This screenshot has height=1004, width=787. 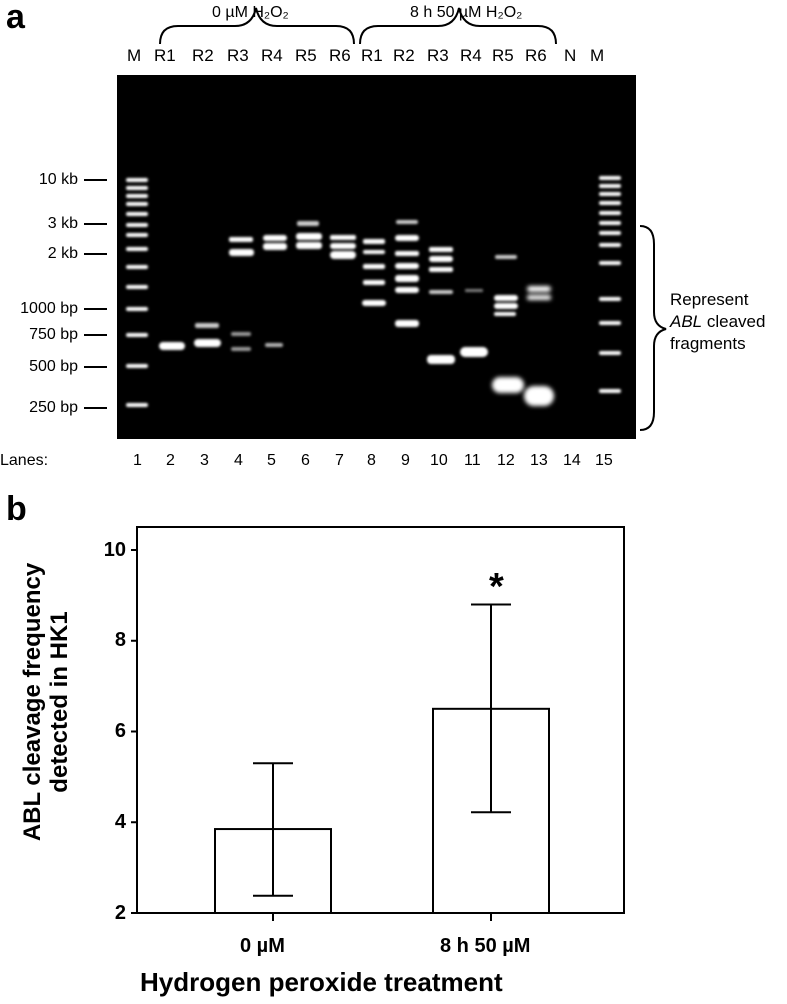 I want to click on lane-header-2: R1, so click(x=165, y=55).